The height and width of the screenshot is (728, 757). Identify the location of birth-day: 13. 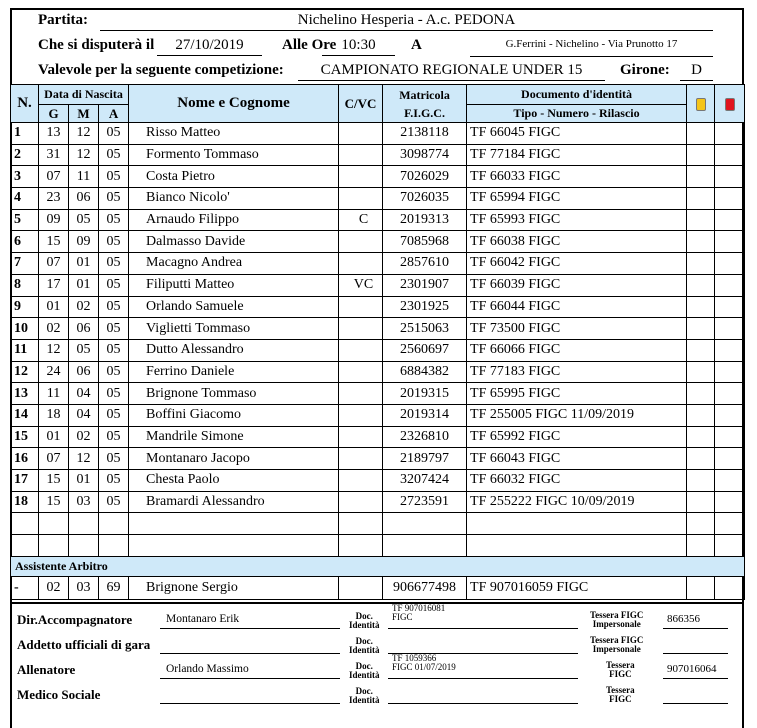
(53, 133).